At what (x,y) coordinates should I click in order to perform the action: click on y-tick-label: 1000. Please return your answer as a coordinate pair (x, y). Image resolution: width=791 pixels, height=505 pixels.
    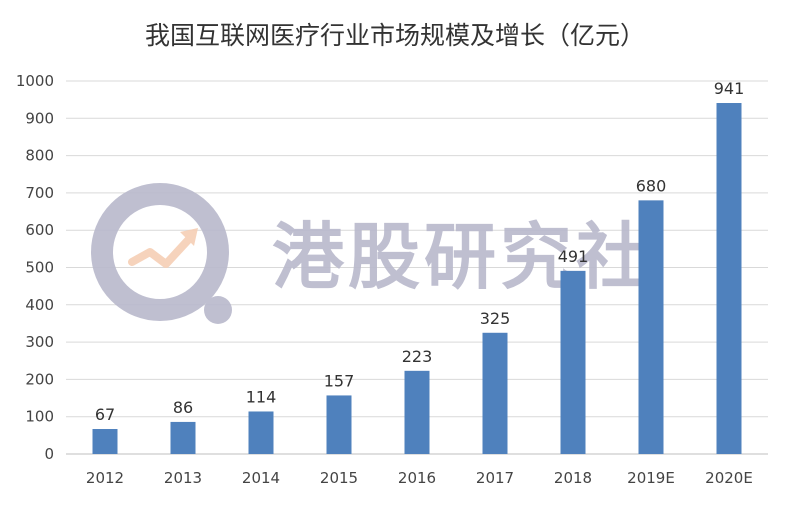
    Looking at the image, I should click on (35, 81).